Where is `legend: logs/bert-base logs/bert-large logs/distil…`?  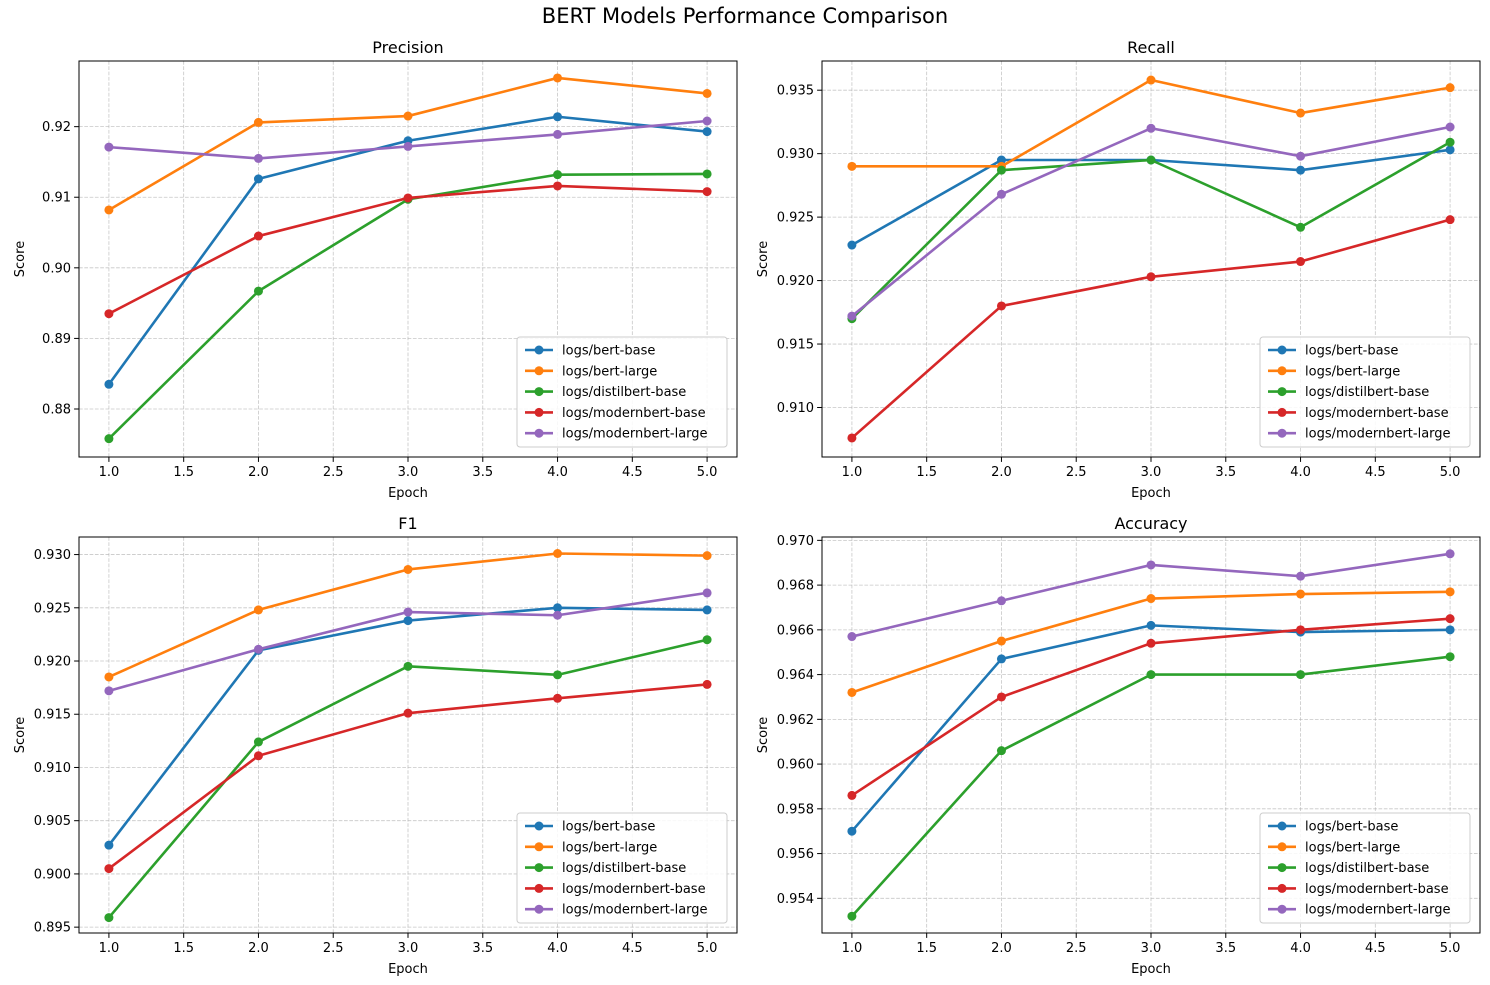
legend: logs/bert-base logs/bert-large logs/distil… is located at coordinates (1365, 868).